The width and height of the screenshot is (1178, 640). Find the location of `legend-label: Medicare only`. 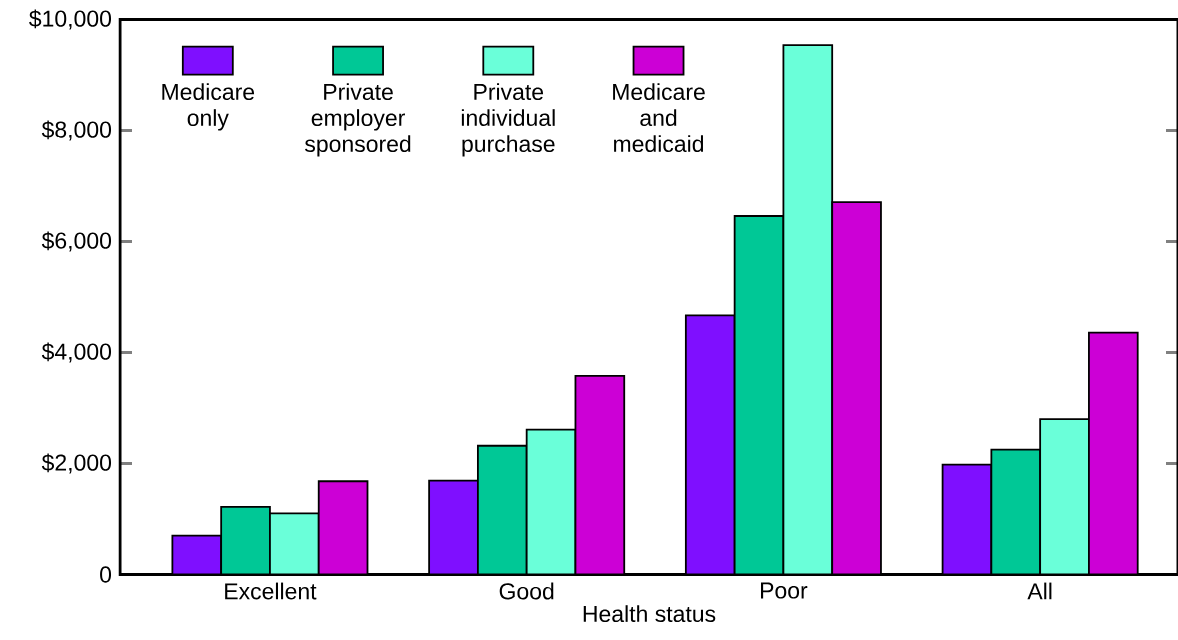

legend-label: Medicare only is located at coordinates (208, 107).